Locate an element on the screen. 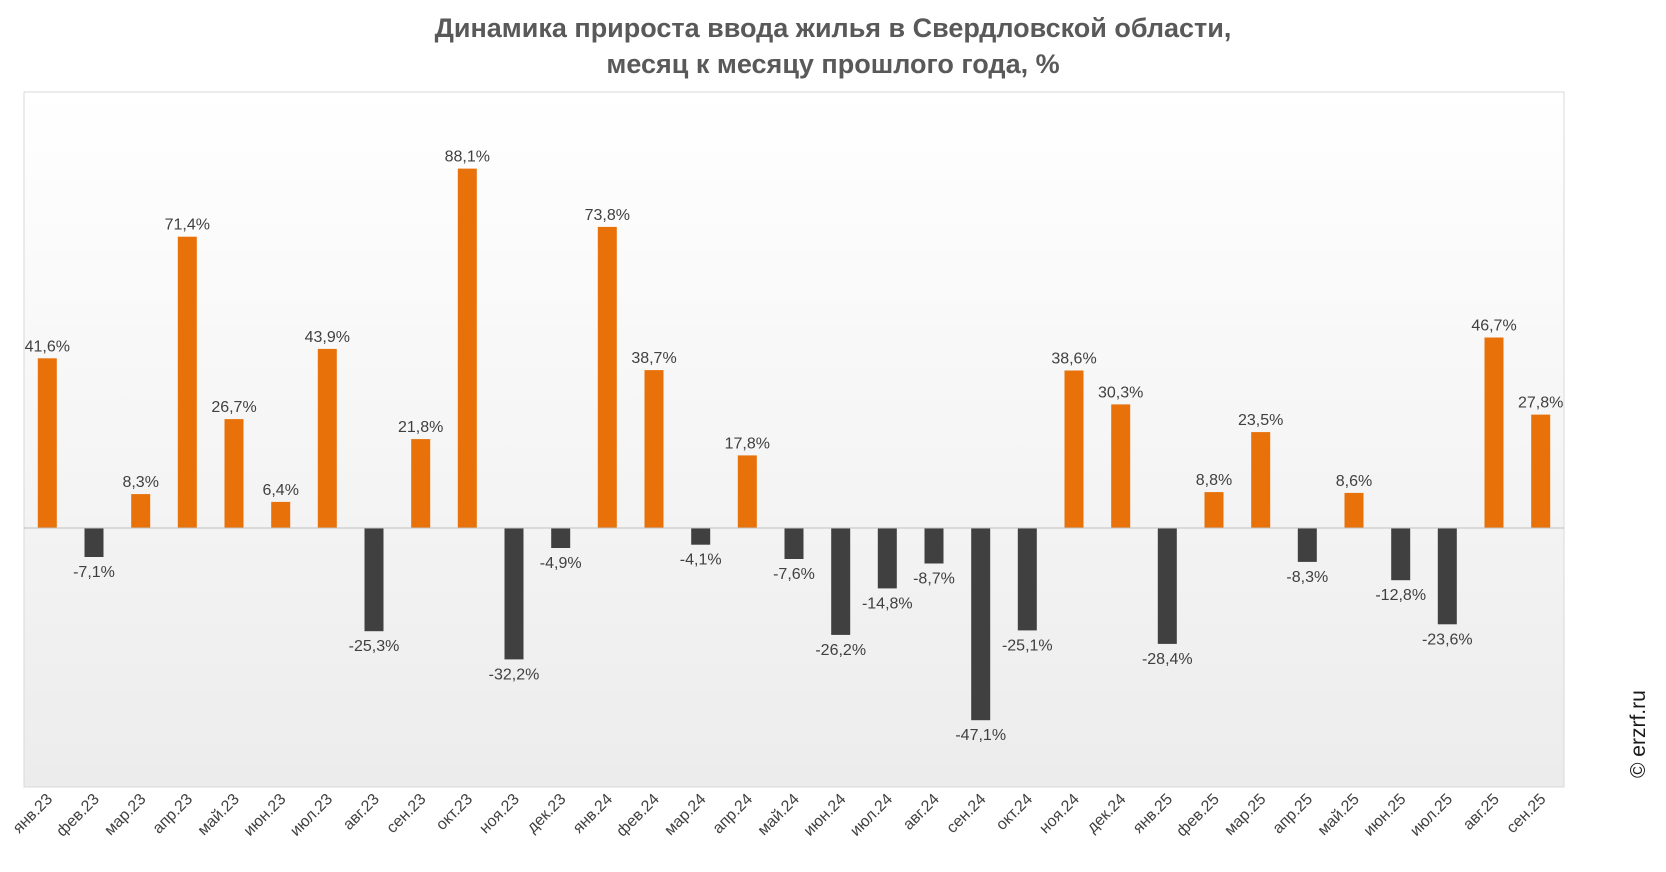 Image resolution: width=1666 pixels, height=872 pixels. bar-июн.24 is located at coordinates (841, 581).